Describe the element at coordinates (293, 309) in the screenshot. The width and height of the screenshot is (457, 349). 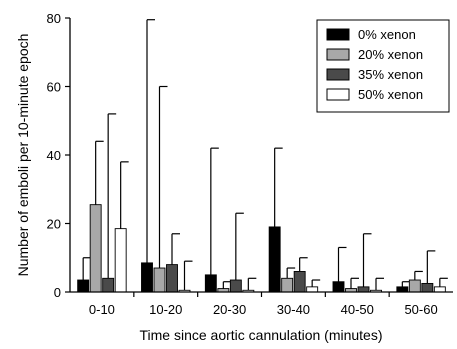
I see `x-tick-label: 30-40` at that location.